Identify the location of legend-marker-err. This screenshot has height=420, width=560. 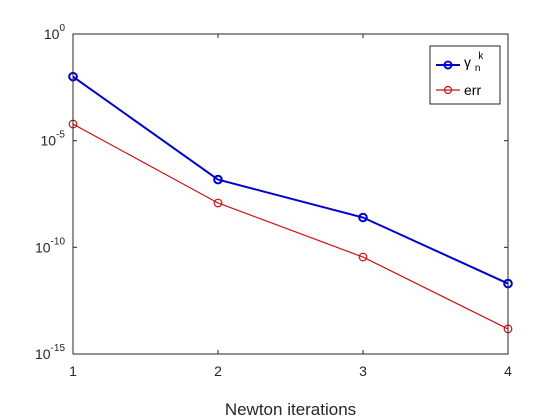
(448, 90).